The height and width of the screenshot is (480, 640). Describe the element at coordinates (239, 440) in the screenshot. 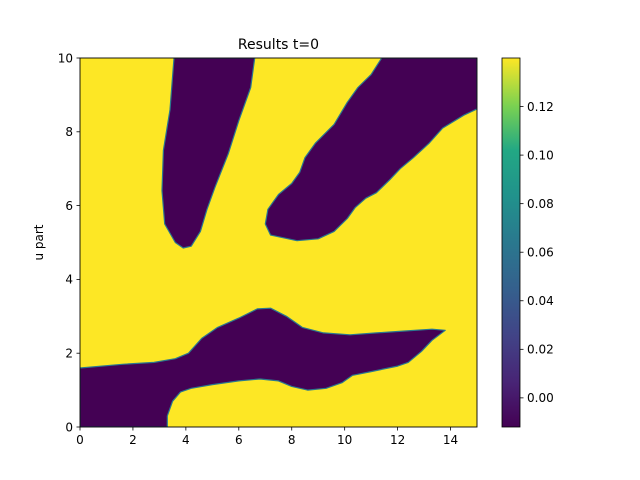

I see `x-tick-label: 6` at that location.